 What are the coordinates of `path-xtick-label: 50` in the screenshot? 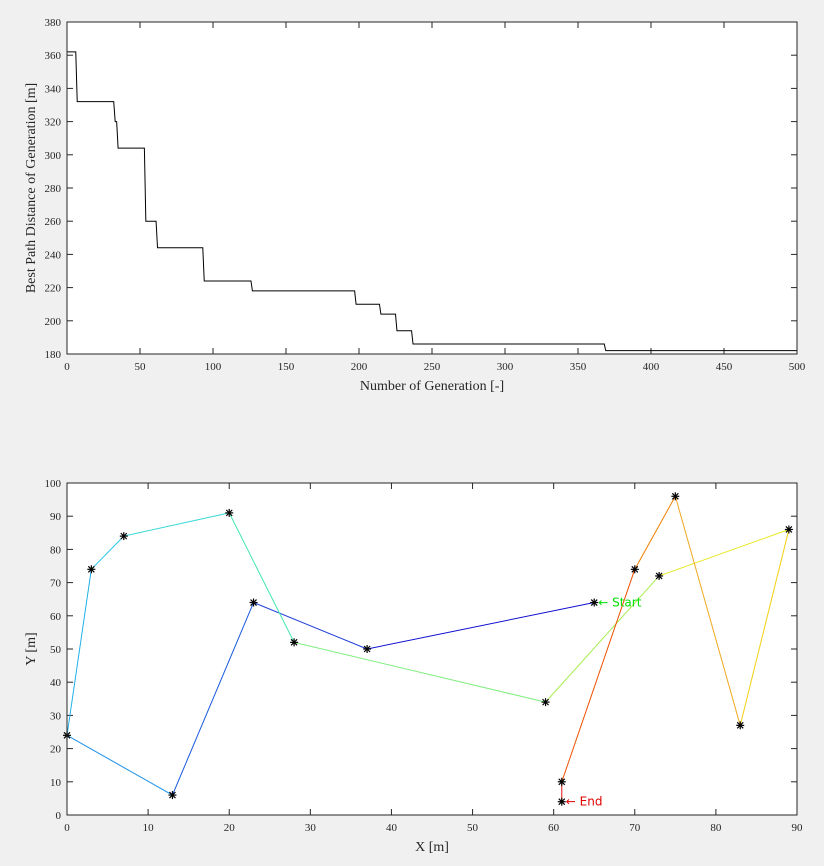 It's located at (473, 828).